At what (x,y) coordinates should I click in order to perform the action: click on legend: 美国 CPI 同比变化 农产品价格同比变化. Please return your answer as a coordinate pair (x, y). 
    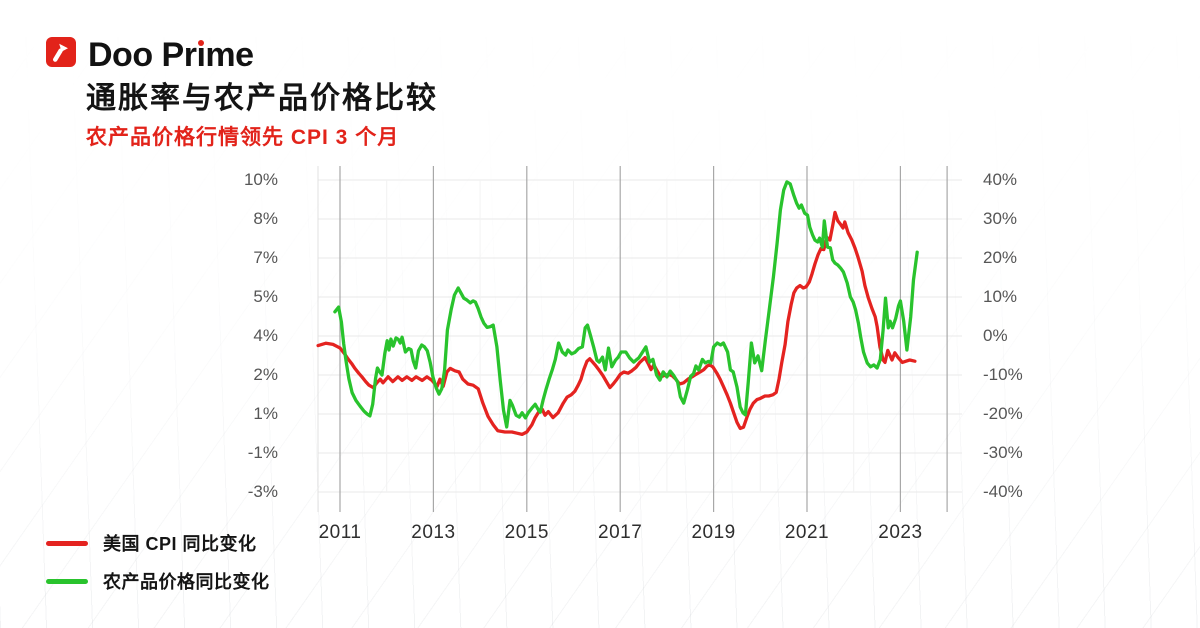
    Looking at the image, I should click on (158, 562).